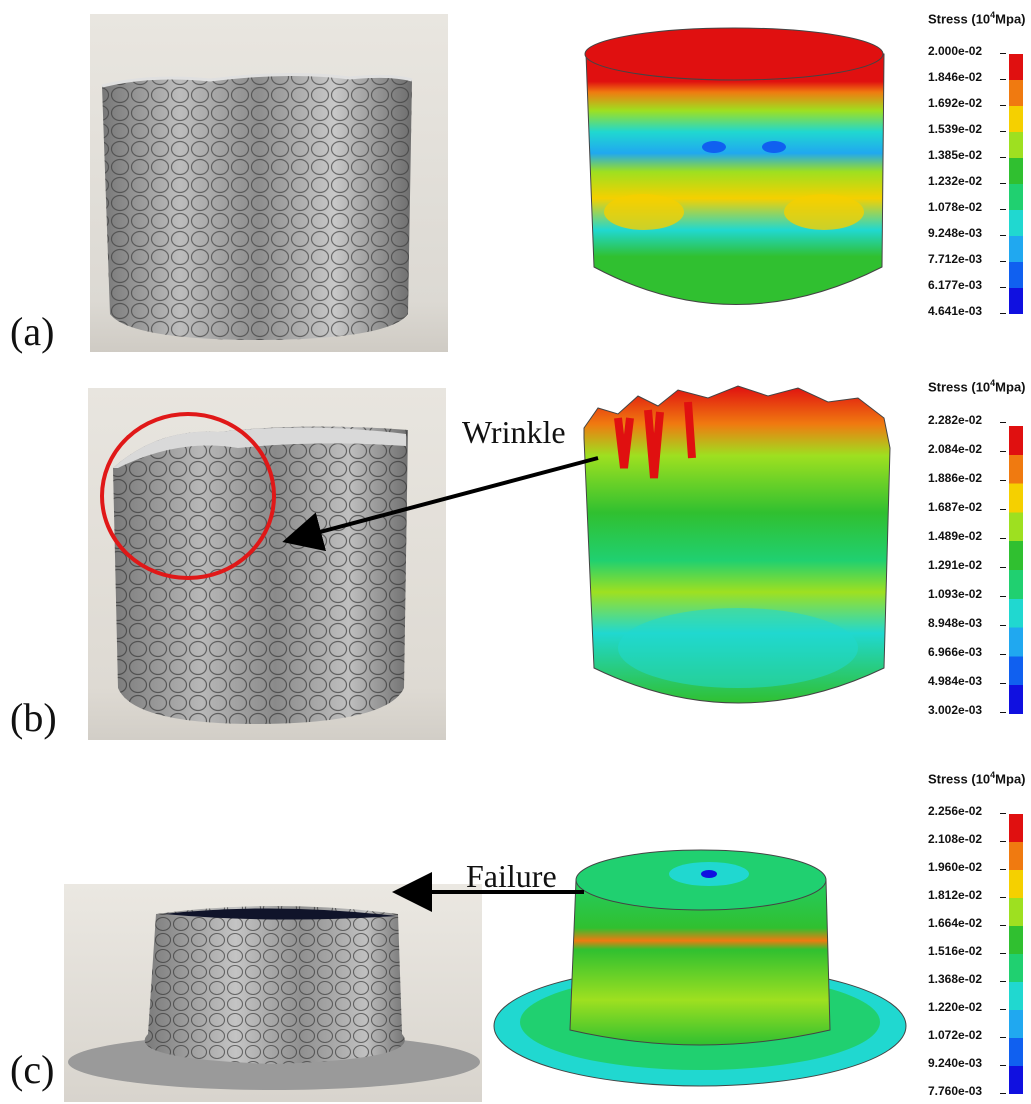 The height and width of the screenshot is (1104, 1031). Describe the element at coordinates (967, 839) in the screenshot. I see `tick-c: 2.108e-02` at that location.